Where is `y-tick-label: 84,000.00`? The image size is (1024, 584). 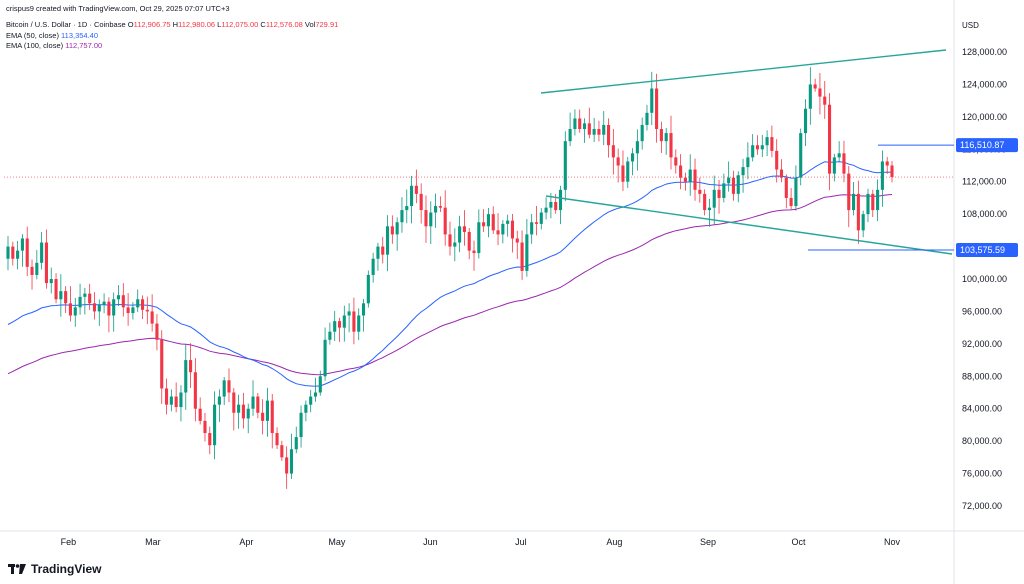 y-tick-label: 84,000.00 is located at coordinates (982, 409).